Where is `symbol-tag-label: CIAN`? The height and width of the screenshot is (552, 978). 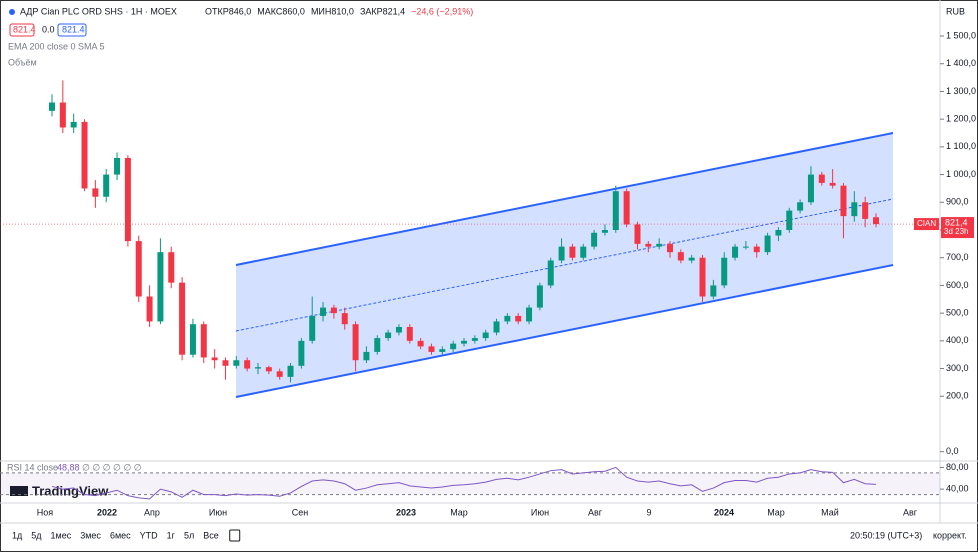 symbol-tag-label: CIAN is located at coordinates (926, 223).